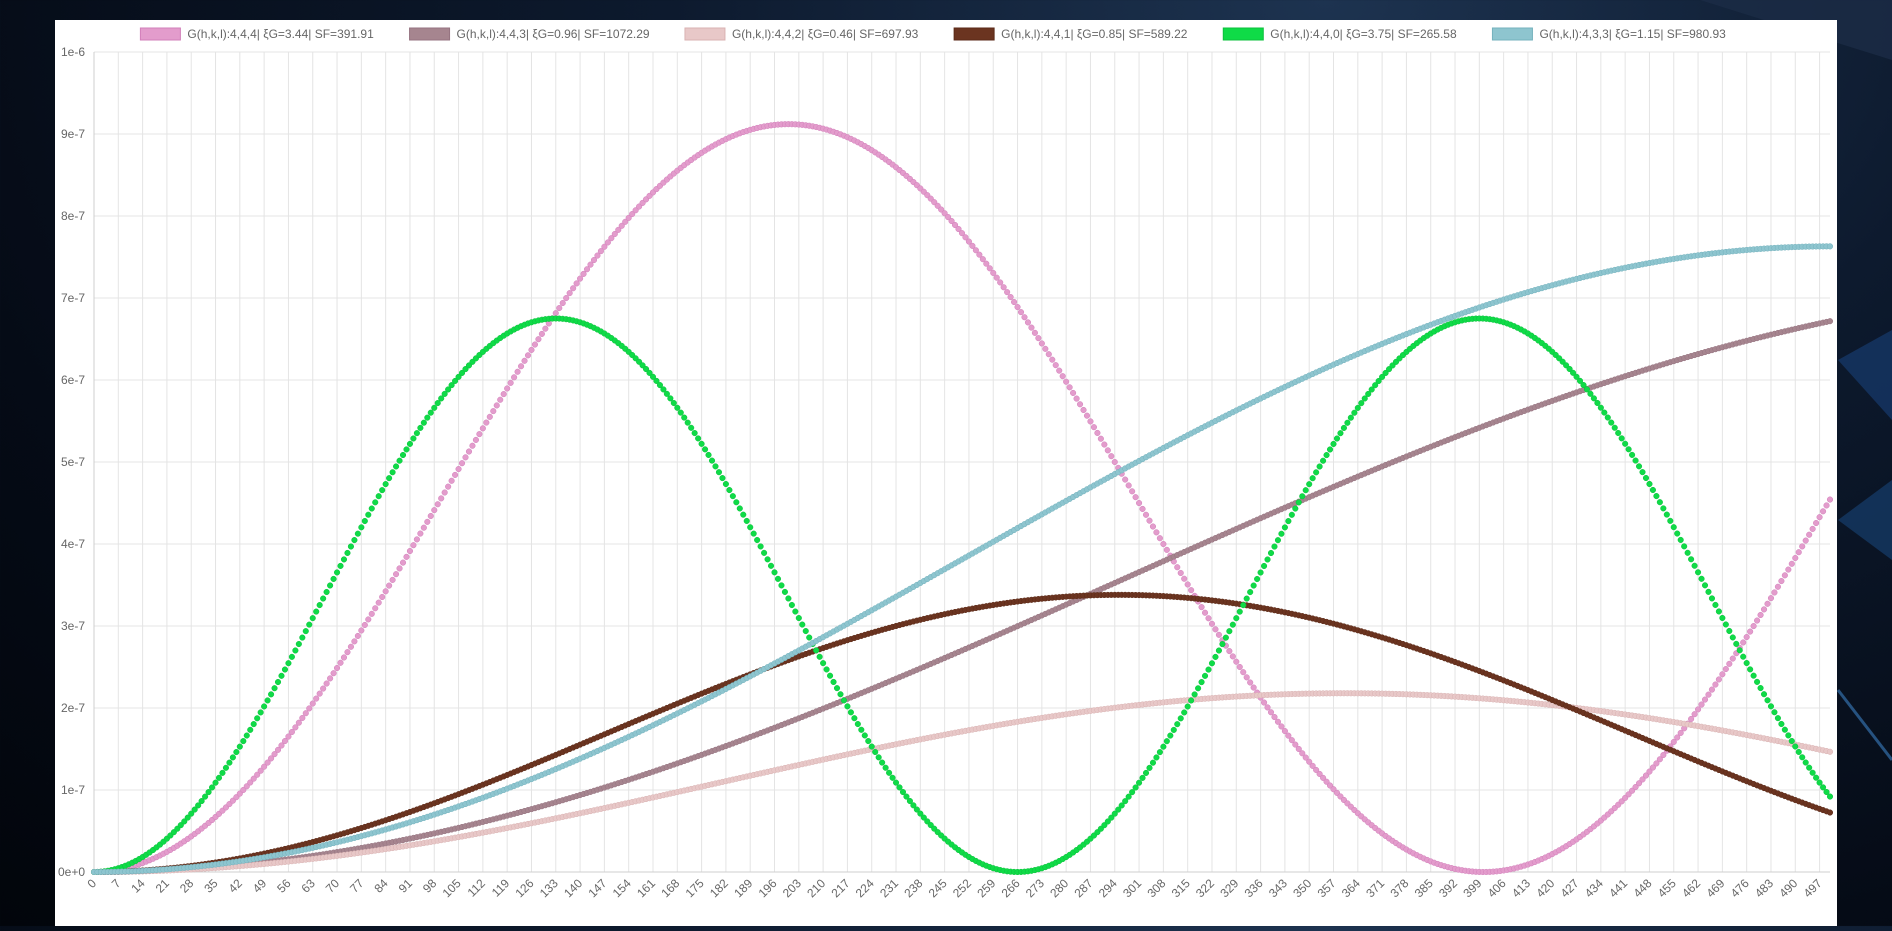 The width and height of the screenshot is (1892, 931). What do you see at coordinates (573, 888) in the screenshot?
I see `x-tick-label: 140` at bounding box center [573, 888].